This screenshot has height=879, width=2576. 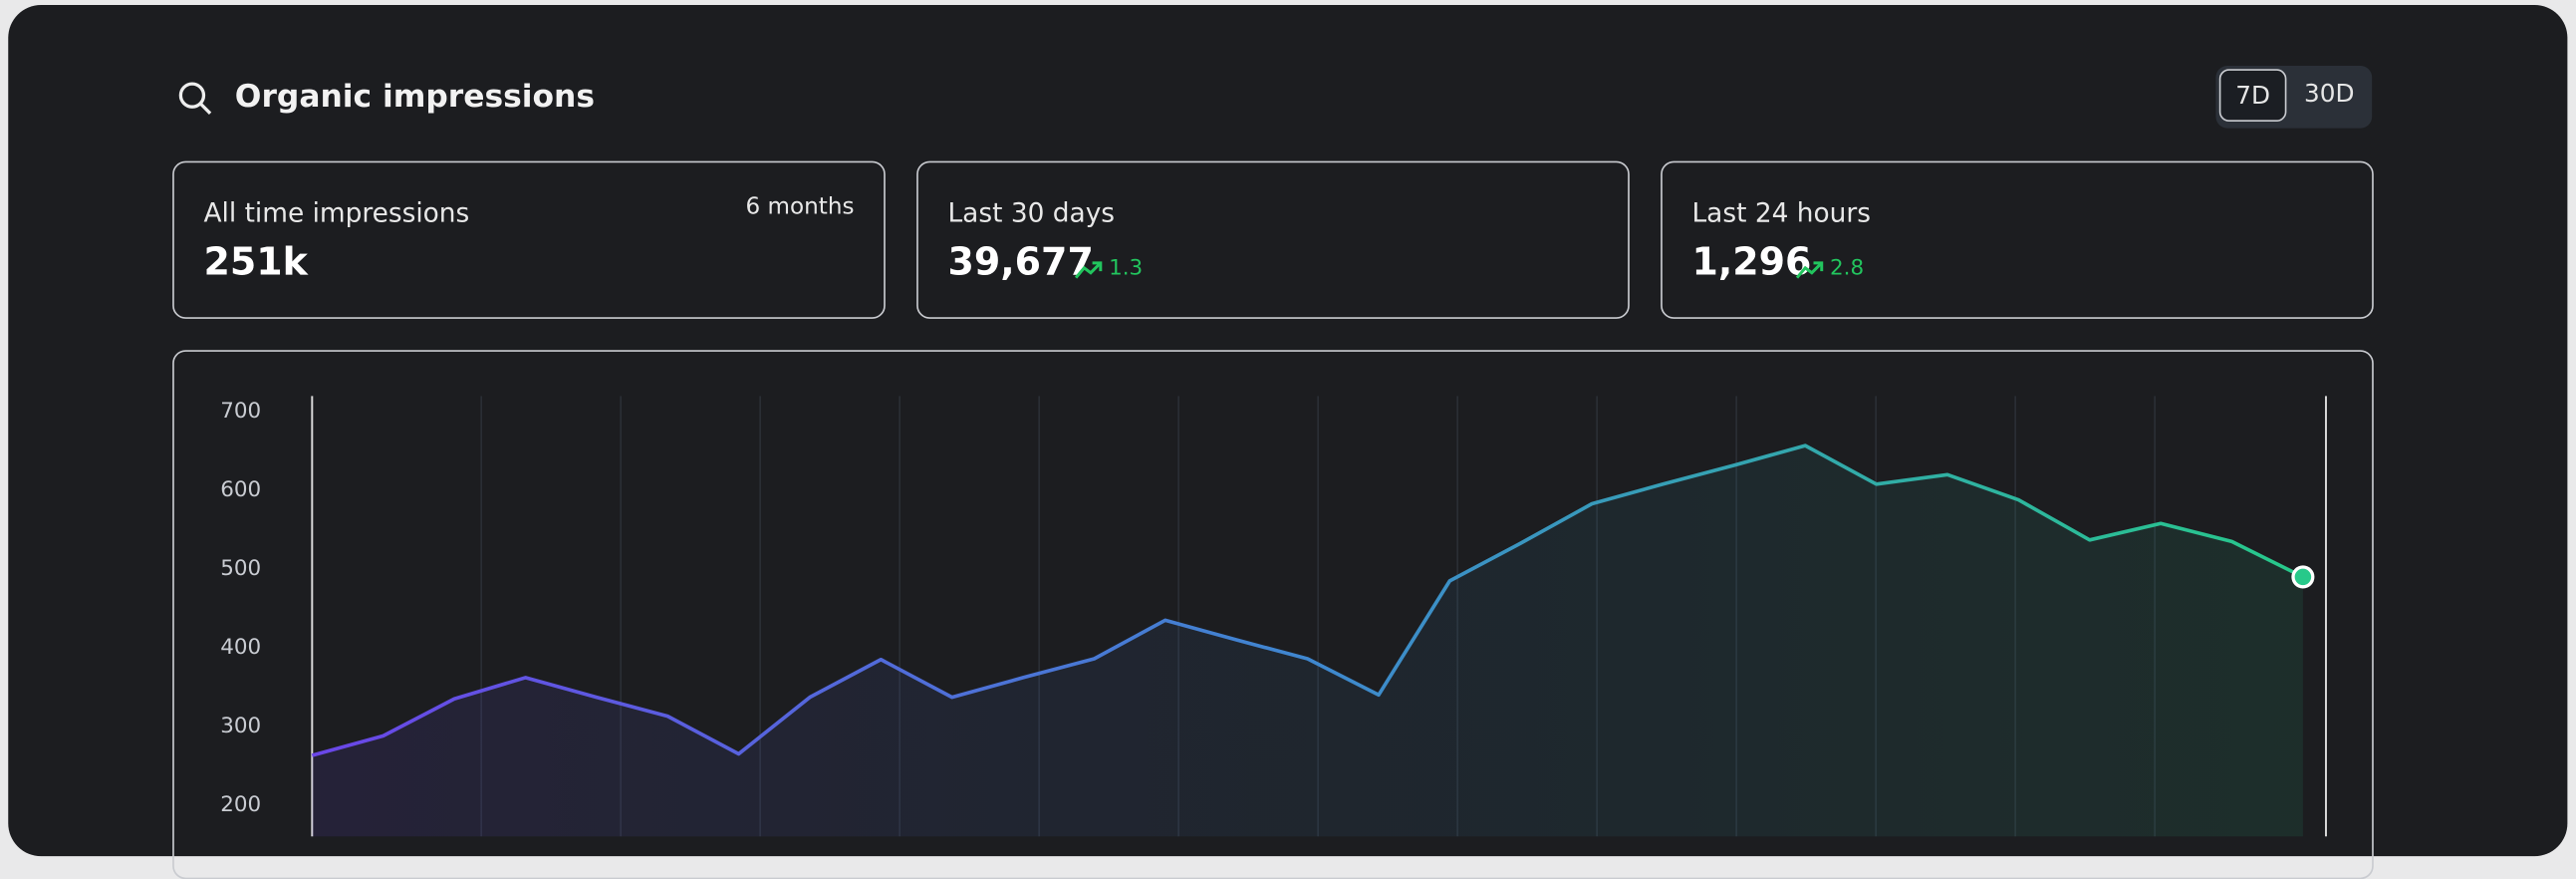 I want to click on title: Organic impressions, so click(x=415, y=97).